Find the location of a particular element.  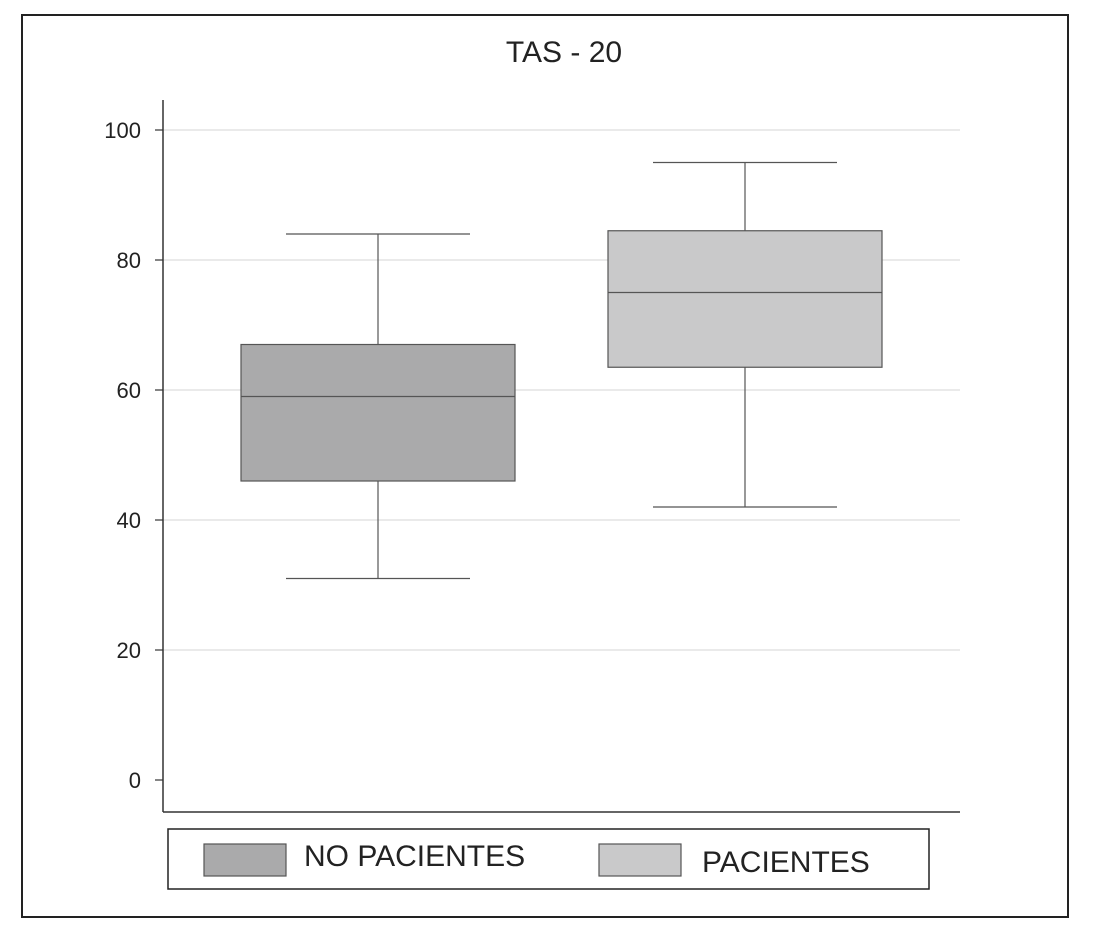

legend-label: PACIENTES is located at coordinates (786, 862).